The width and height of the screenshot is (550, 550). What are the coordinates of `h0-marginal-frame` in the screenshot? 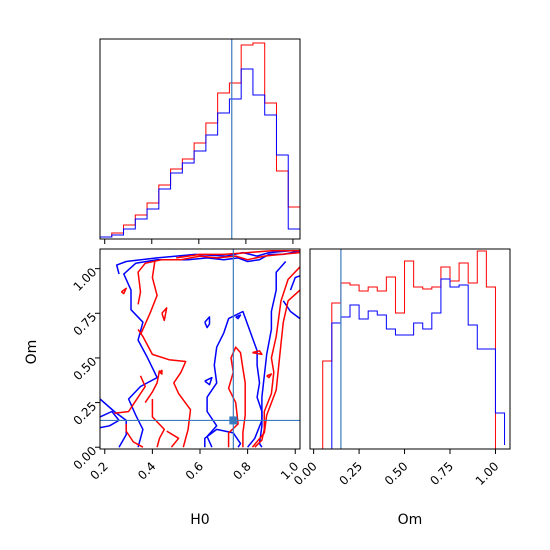 It's located at (200, 139).